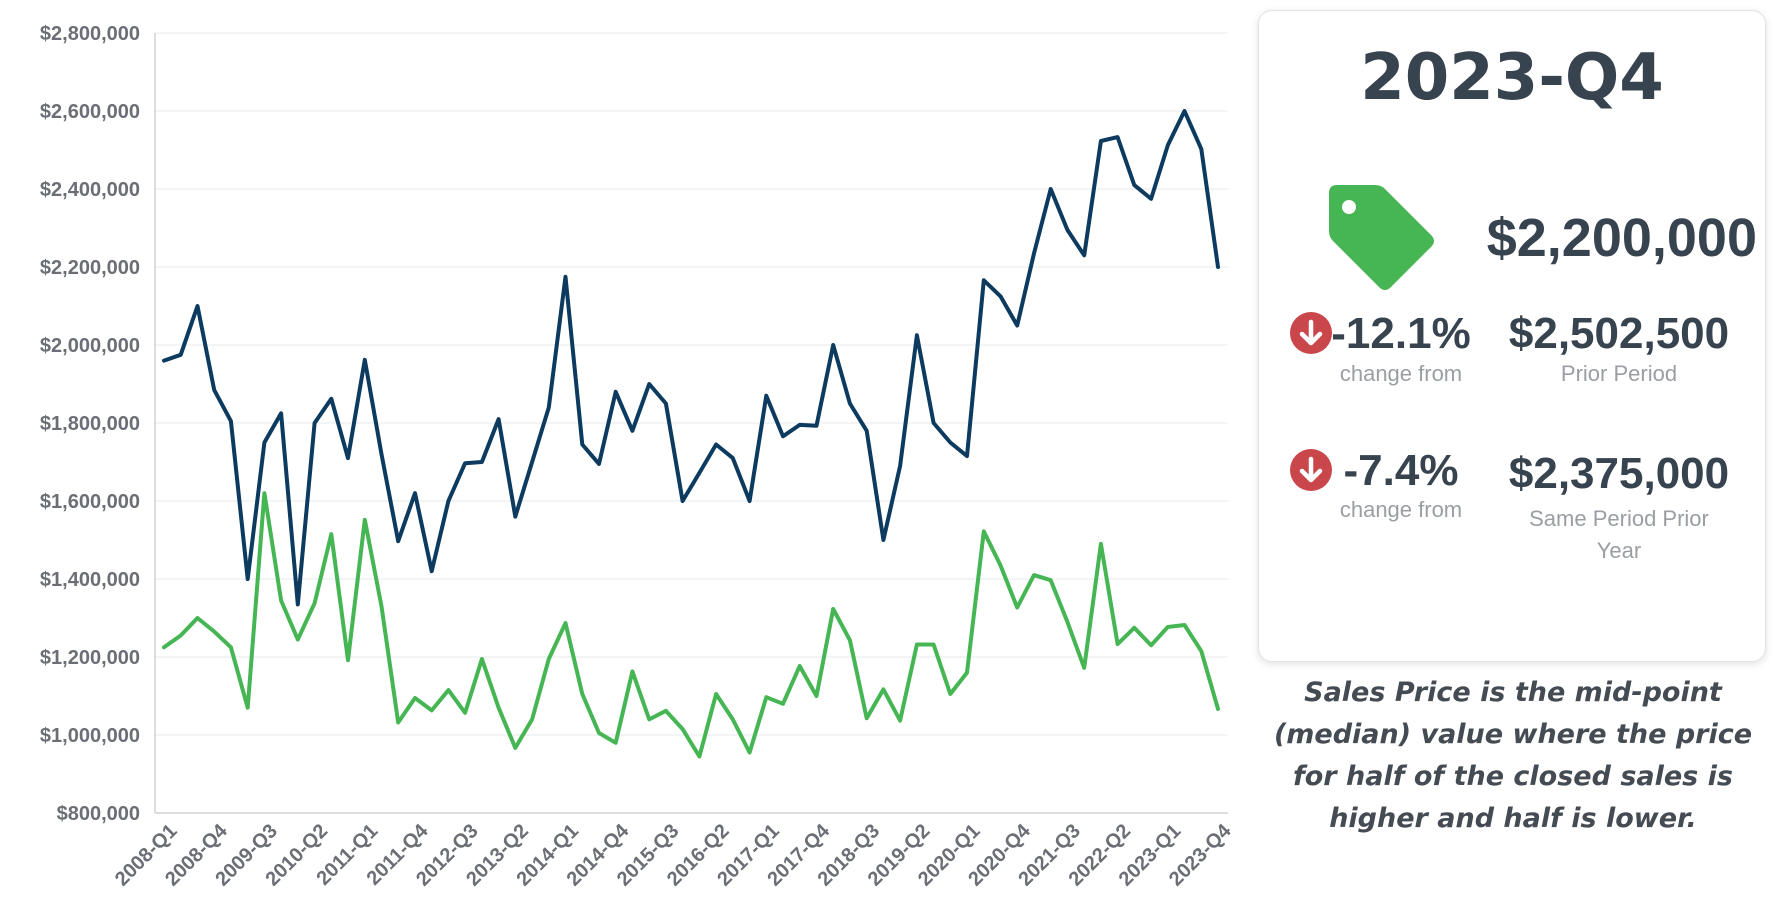 Image resolution: width=1780 pixels, height=918 pixels. Describe the element at coordinates (90, 658) in the screenshot. I see `y-tick-label: $1,200,000` at that location.